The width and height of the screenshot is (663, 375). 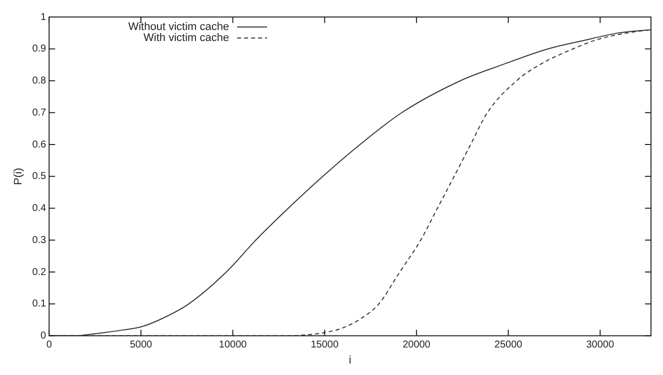 What do you see at coordinates (39, 176) in the screenshot?
I see `y-tick-label: 0.5` at bounding box center [39, 176].